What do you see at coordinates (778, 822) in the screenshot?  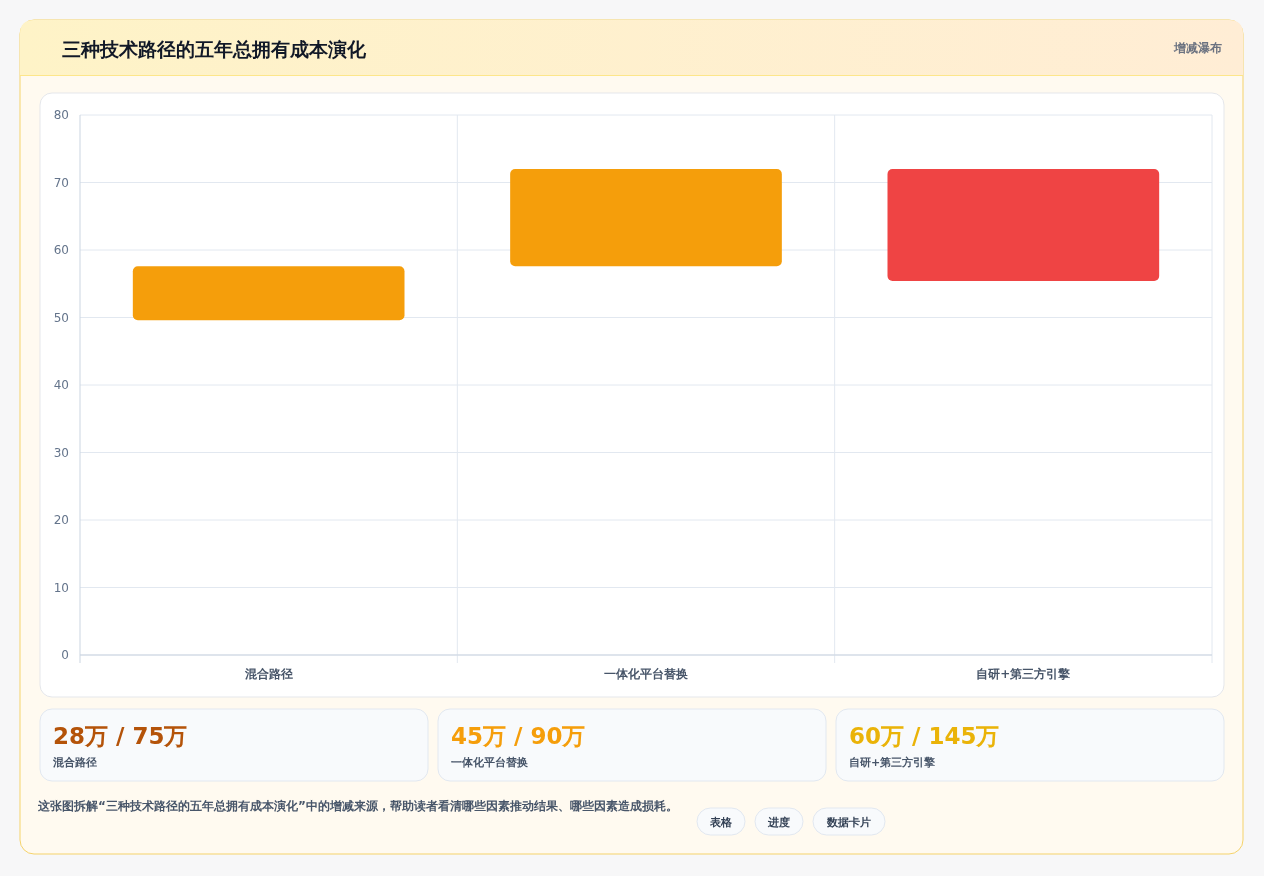 I see `text: 进度` at bounding box center [778, 822].